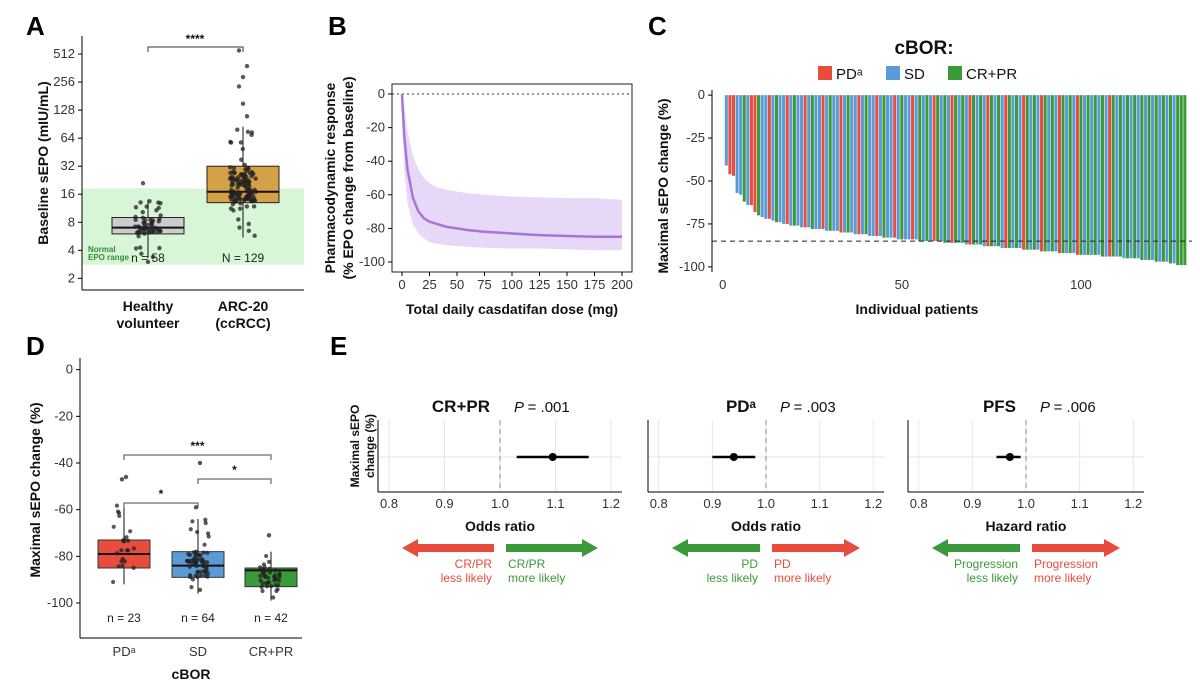  Describe the element at coordinates (536, 578) in the screenshot. I see `right-arrow-label: more likely` at that location.